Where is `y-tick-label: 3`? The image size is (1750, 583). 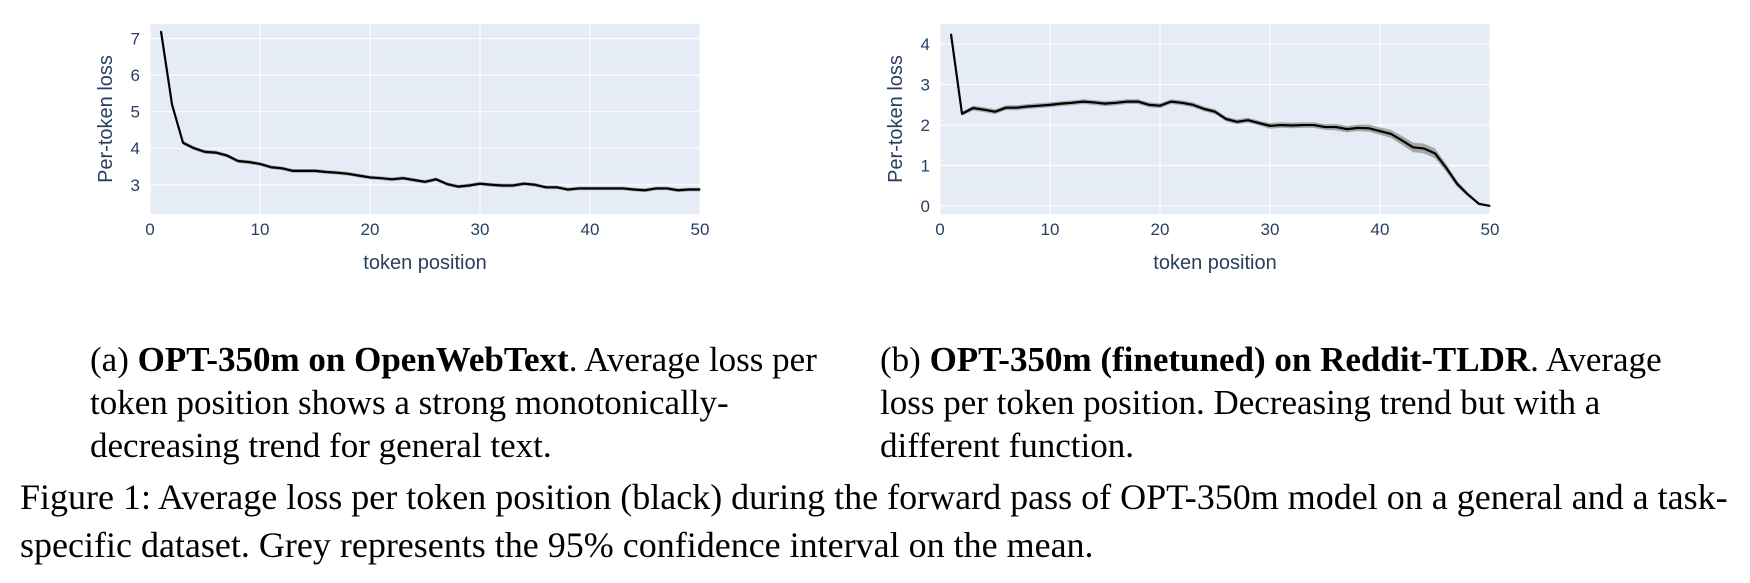 y-tick-label: 3 is located at coordinates (135, 185).